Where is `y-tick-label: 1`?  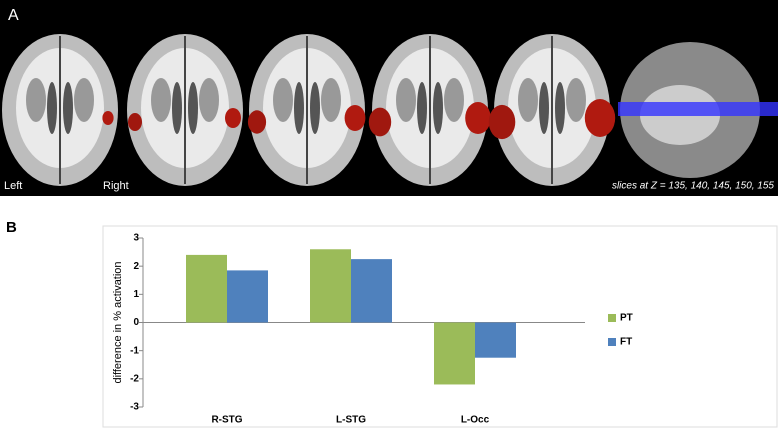 y-tick-label: 1 is located at coordinates (136, 294).